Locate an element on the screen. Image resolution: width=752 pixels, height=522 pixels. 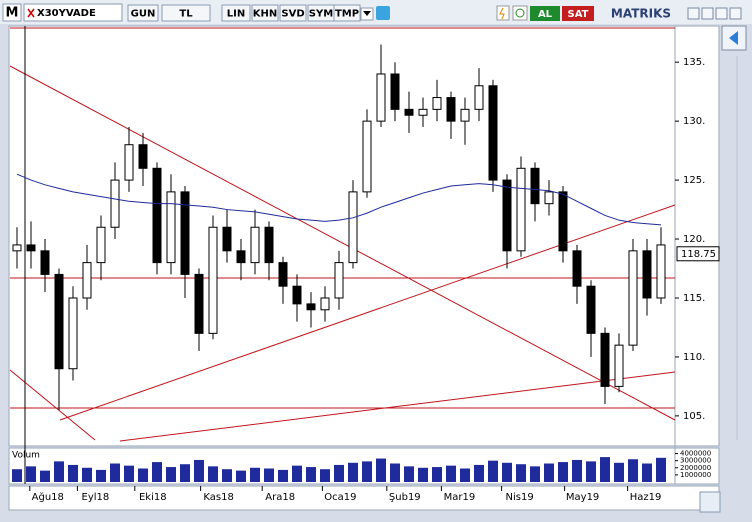
x-tick-label: Ağu18 is located at coordinates (48, 497).